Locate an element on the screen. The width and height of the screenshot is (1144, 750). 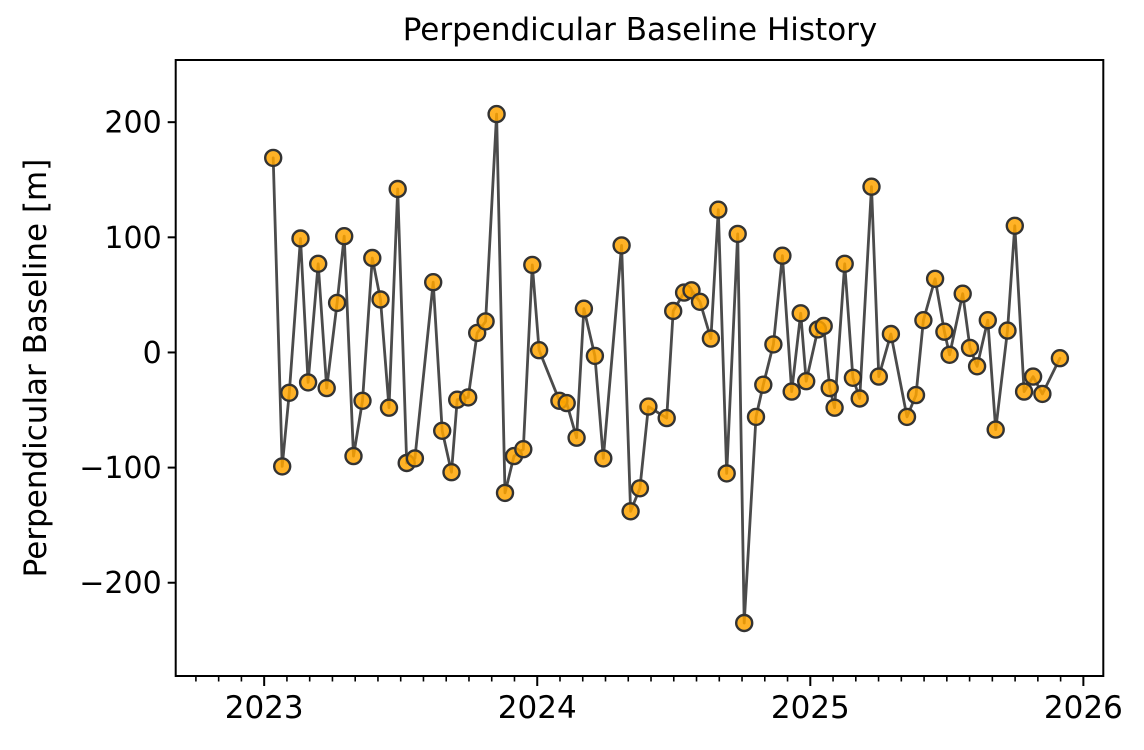
y-tick-label: 0 is located at coordinates (152, 353).